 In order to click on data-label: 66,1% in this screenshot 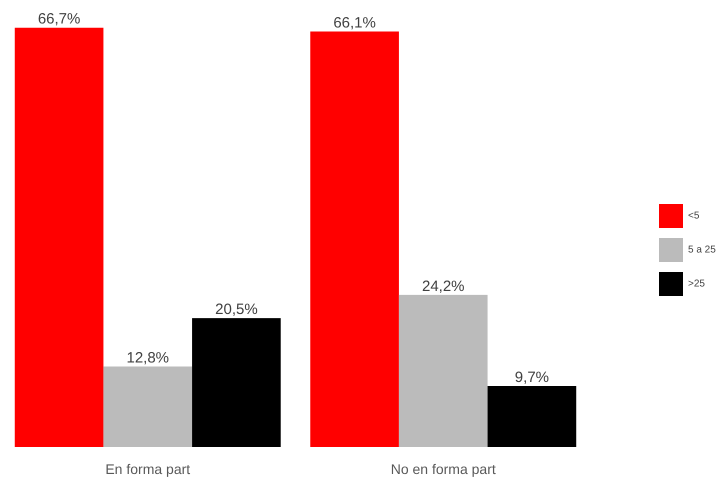, I will do `click(354, 23)`.